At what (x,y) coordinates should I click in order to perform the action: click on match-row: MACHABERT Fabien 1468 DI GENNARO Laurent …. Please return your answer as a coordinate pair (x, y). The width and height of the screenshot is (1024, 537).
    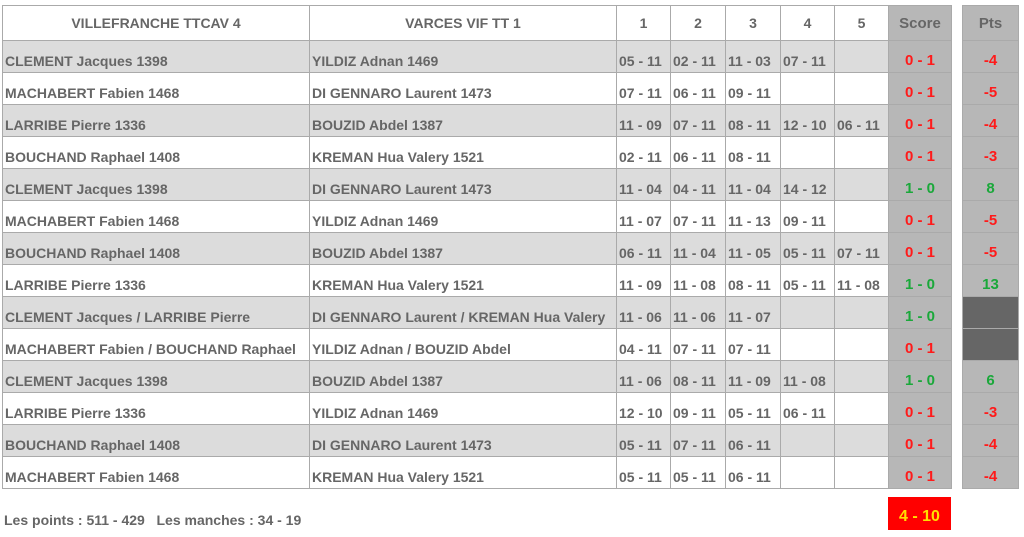
    Looking at the image, I should click on (477, 88).